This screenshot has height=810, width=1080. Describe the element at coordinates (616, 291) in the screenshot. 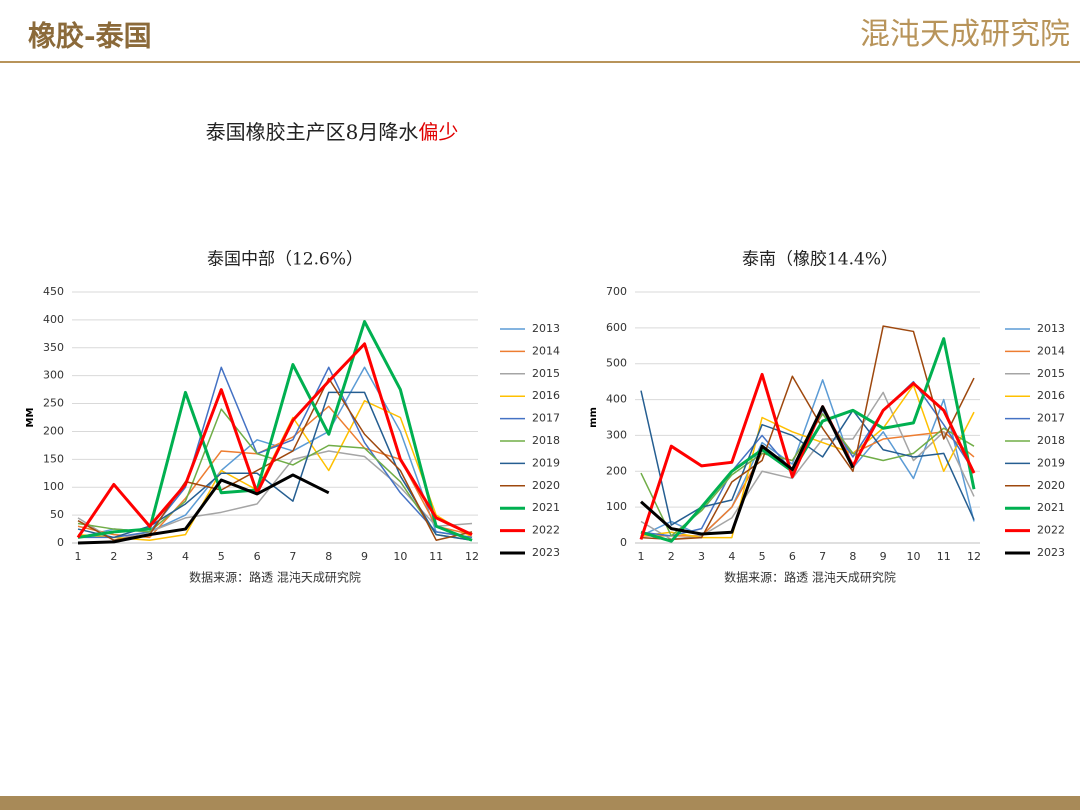

I see `y-tick-label: 700` at that location.